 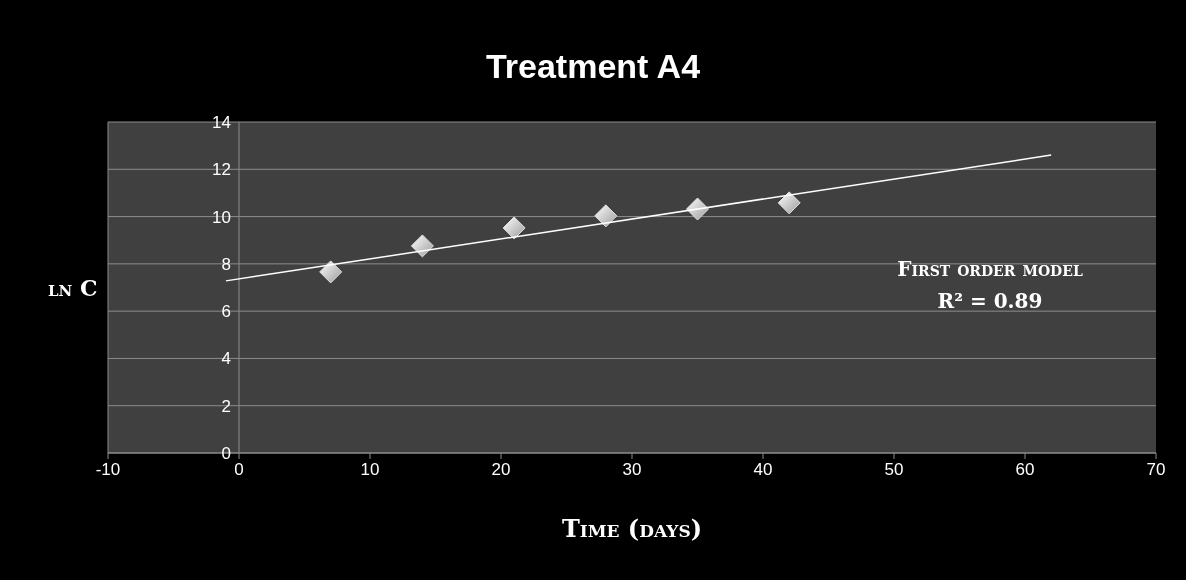 I want to click on y-tick-label: 8, so click(x=226, y=264).